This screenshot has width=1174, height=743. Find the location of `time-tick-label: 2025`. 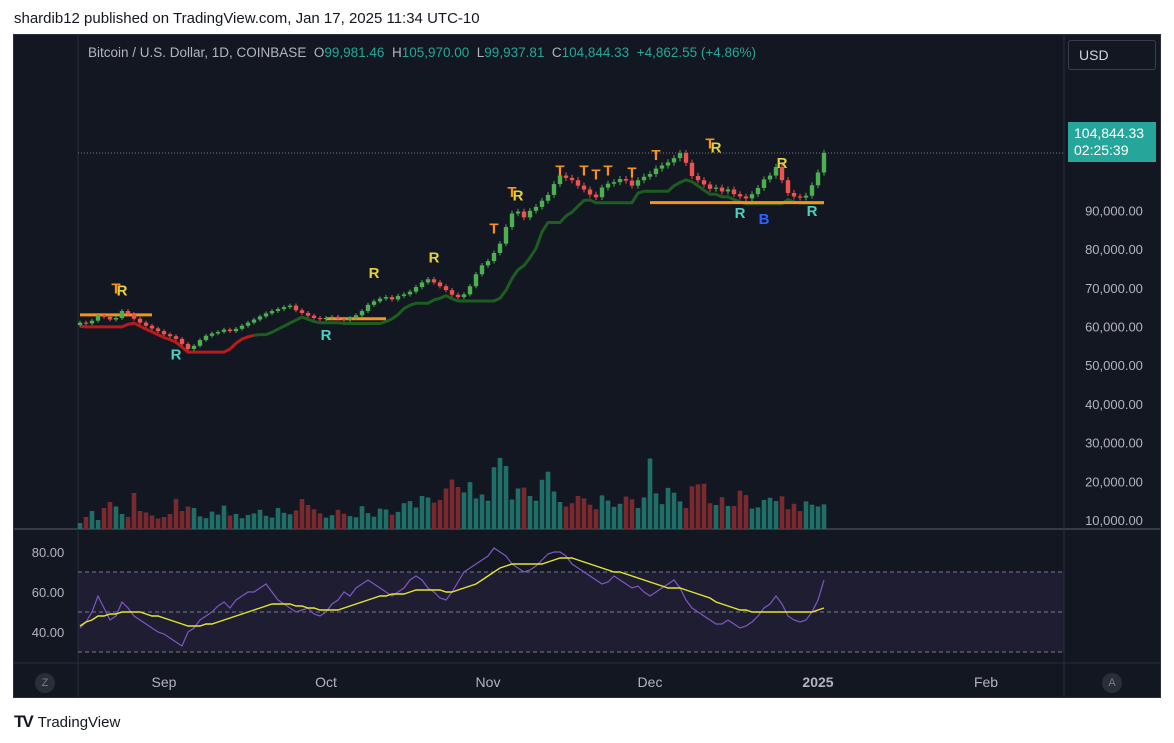

time-tick-label: 2025 is located at coordinates (817, 682).